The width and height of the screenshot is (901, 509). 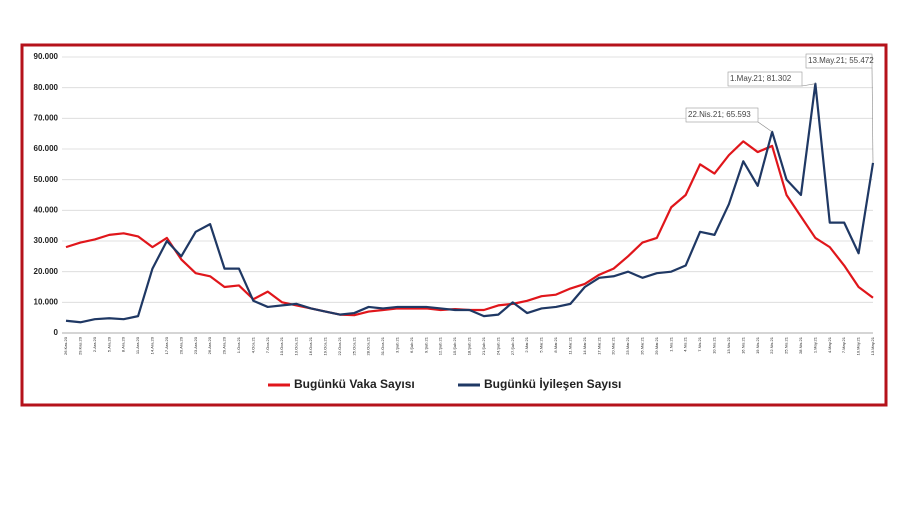 I want to click on x-tick-label: 13.Oca.21, so click(x=296, y=345).